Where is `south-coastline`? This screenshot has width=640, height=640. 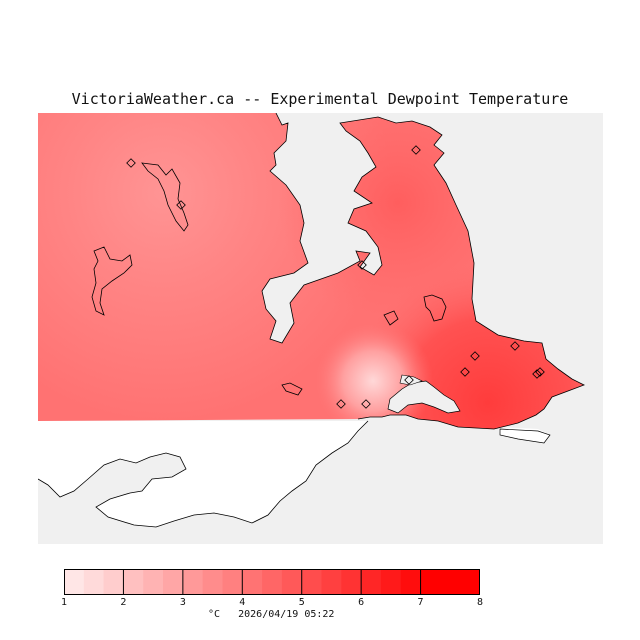 south-coastline is located at coordinates (203, 474).